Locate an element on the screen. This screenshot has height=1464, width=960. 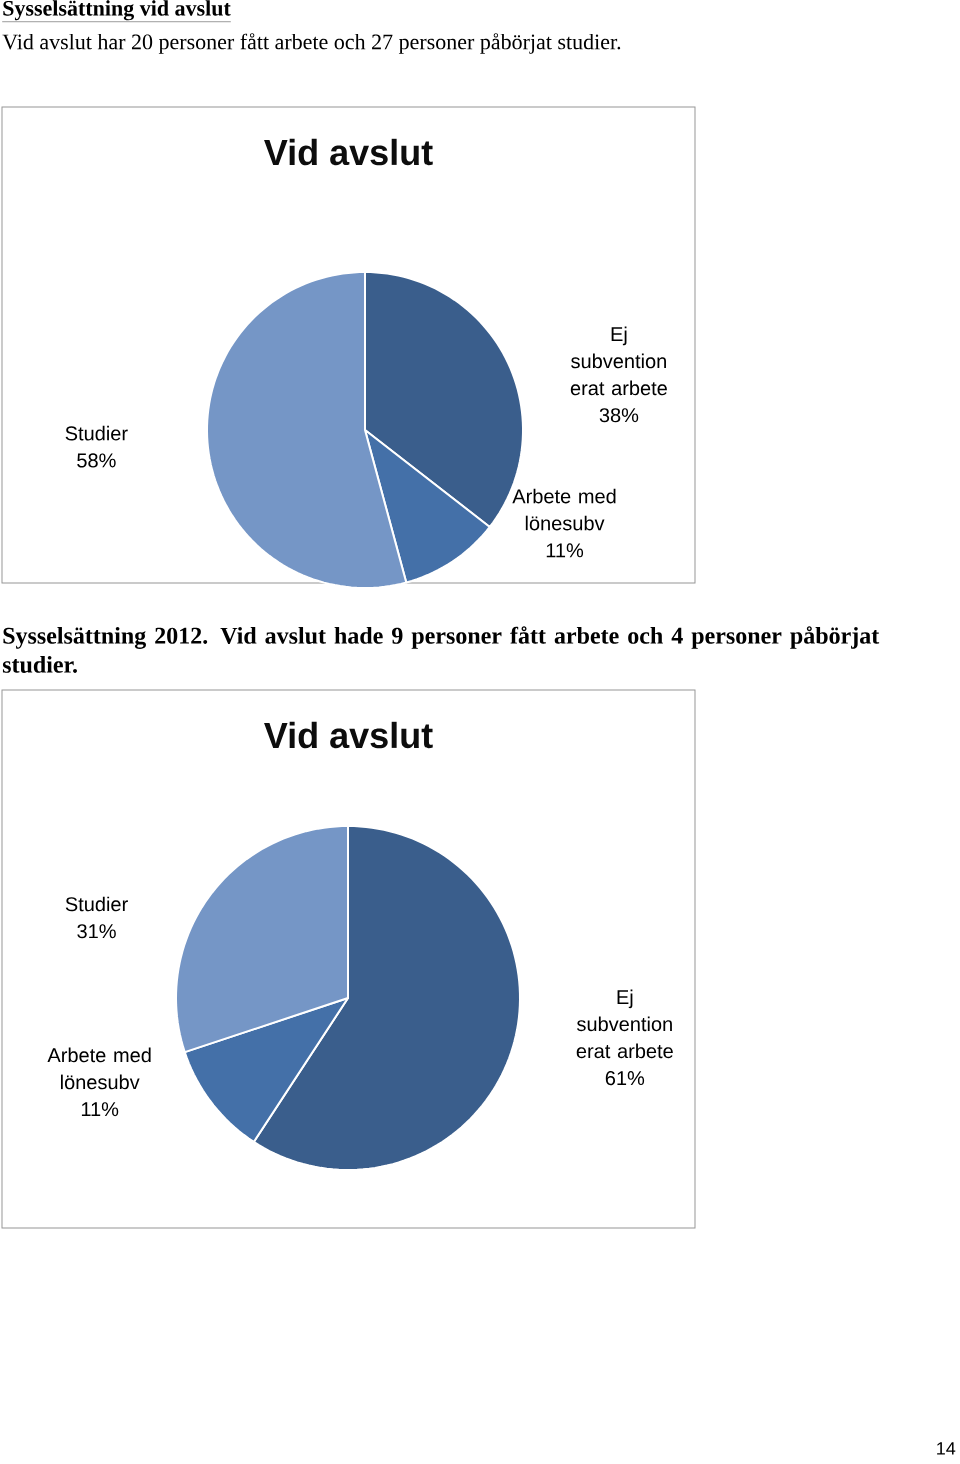
data-label: 38% is located at coordinates (619, 415).